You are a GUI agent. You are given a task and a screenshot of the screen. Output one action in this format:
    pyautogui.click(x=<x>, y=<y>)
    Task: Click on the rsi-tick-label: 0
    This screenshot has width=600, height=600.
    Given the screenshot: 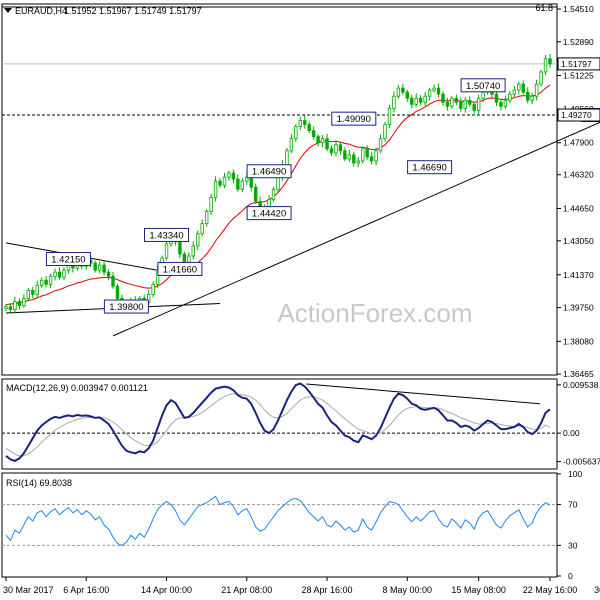 What is the action you would take?
    pyautogui.click(x=570, y=576)
    